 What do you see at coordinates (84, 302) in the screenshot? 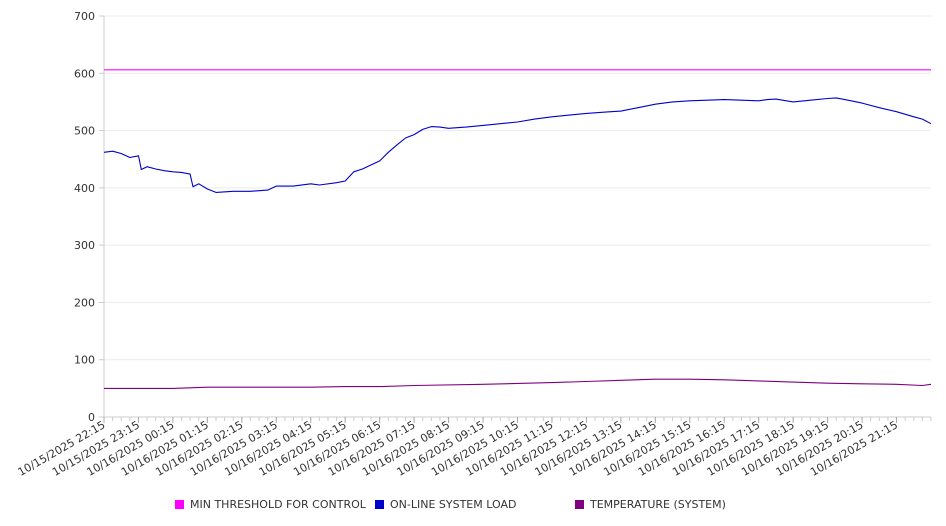
I see `y-tick-label: 200` at bounding box center [84, 302].